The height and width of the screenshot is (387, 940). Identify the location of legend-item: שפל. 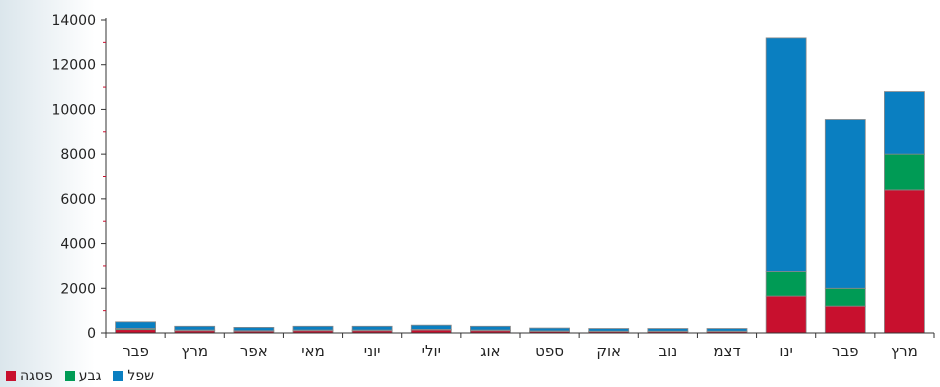
(133, 376).